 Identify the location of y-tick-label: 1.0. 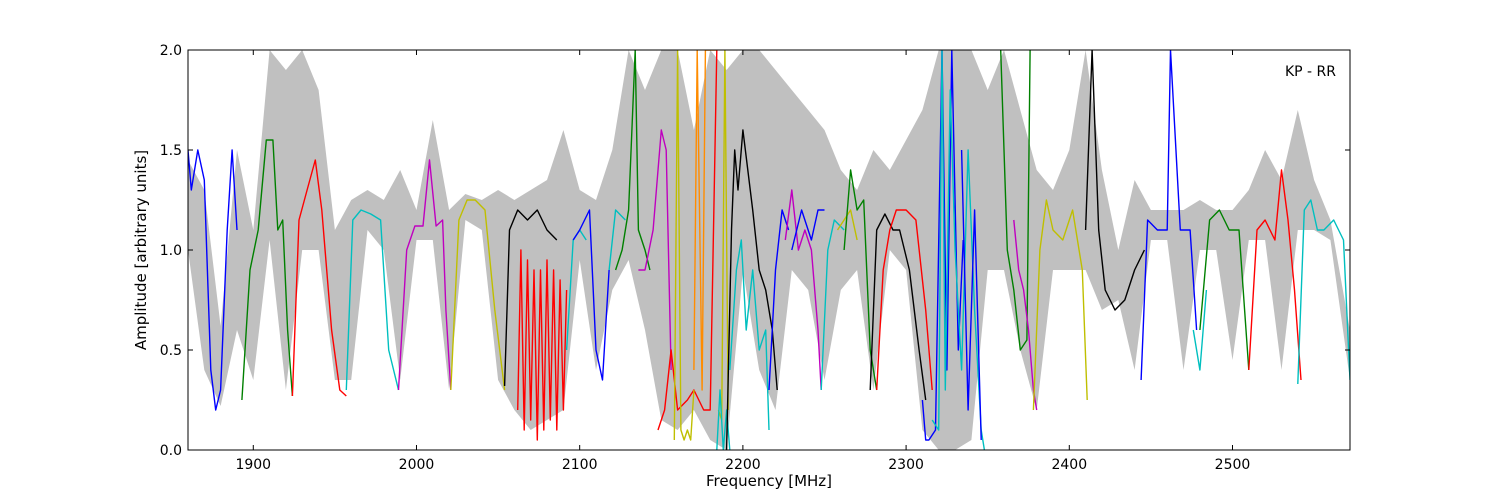
(171, 251).